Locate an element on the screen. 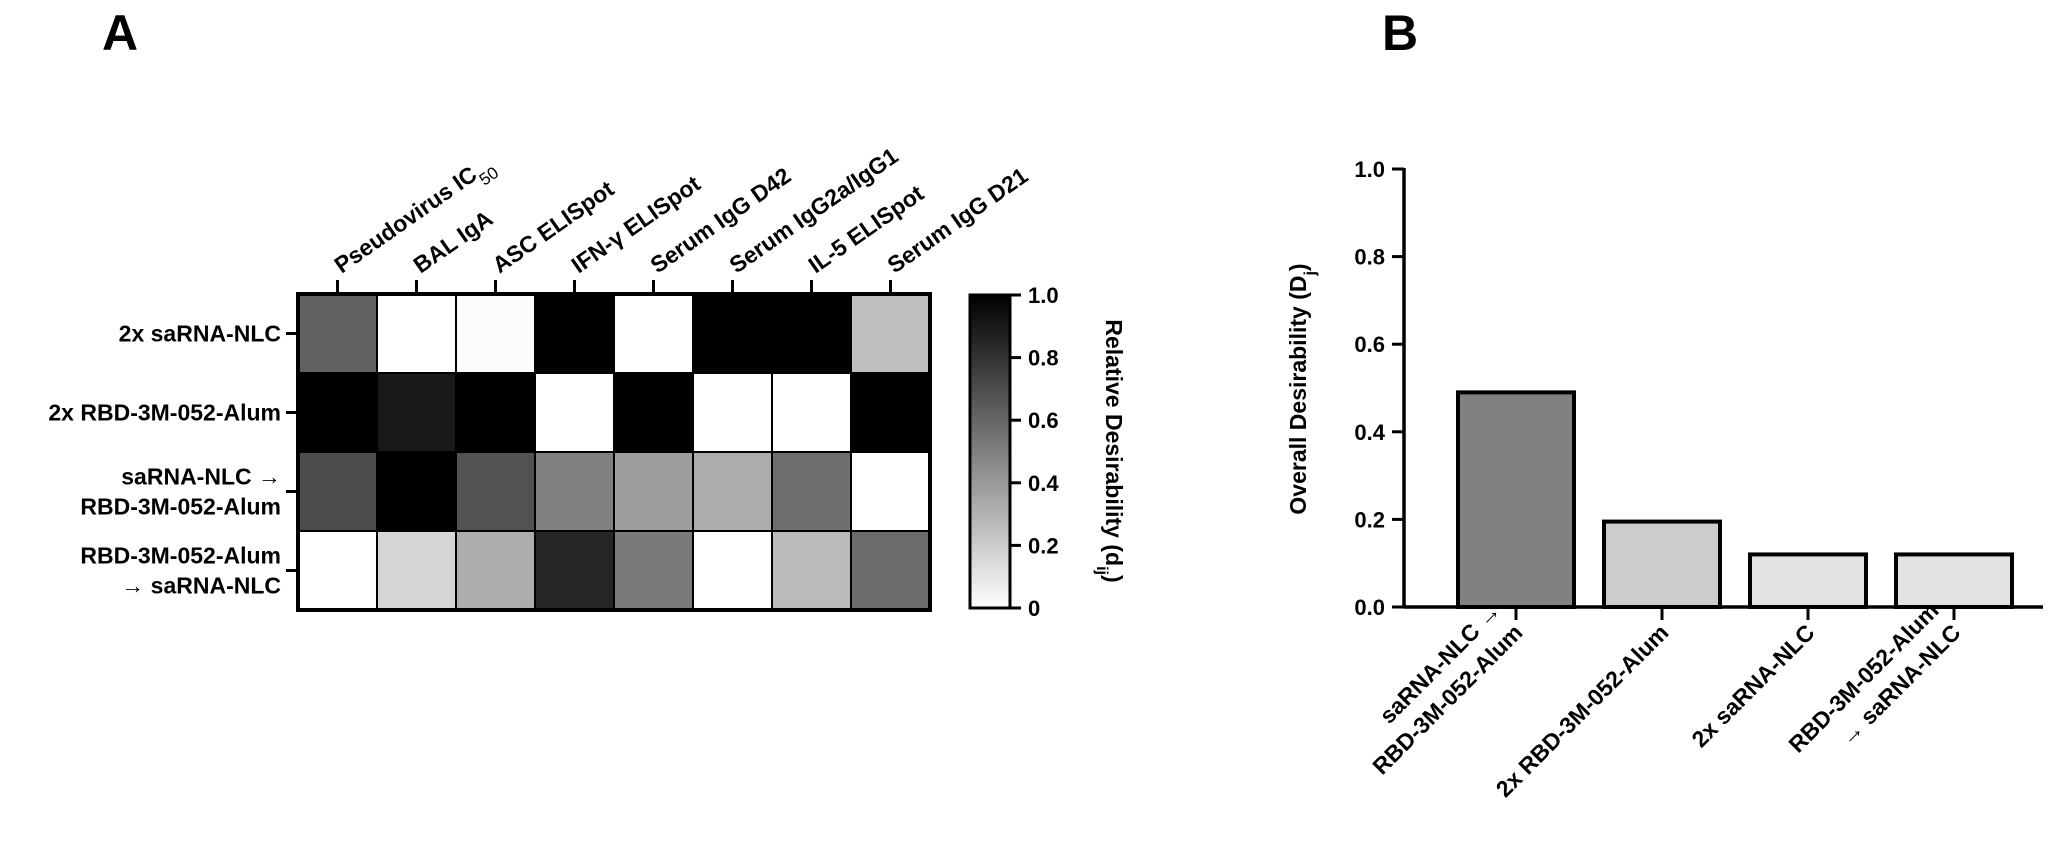 The image size is (2051, 843). colorbar-tick-label: 1.0 is located at coordinates (1043, 295).